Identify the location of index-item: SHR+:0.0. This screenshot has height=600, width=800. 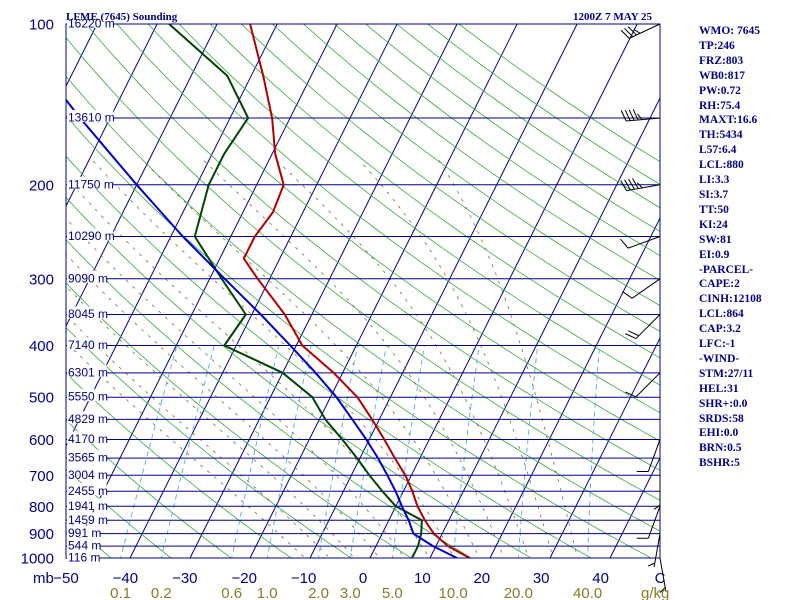
(723, 403).